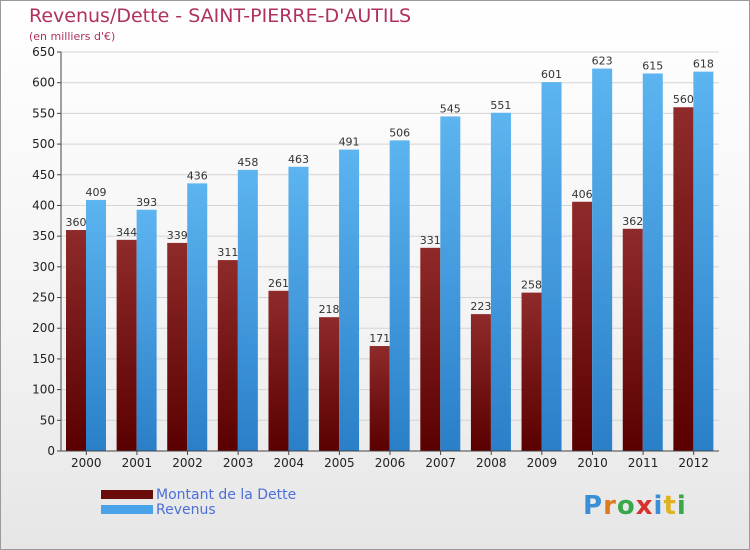  I want to click on x-tick-label: 2011, so click(643, 463).